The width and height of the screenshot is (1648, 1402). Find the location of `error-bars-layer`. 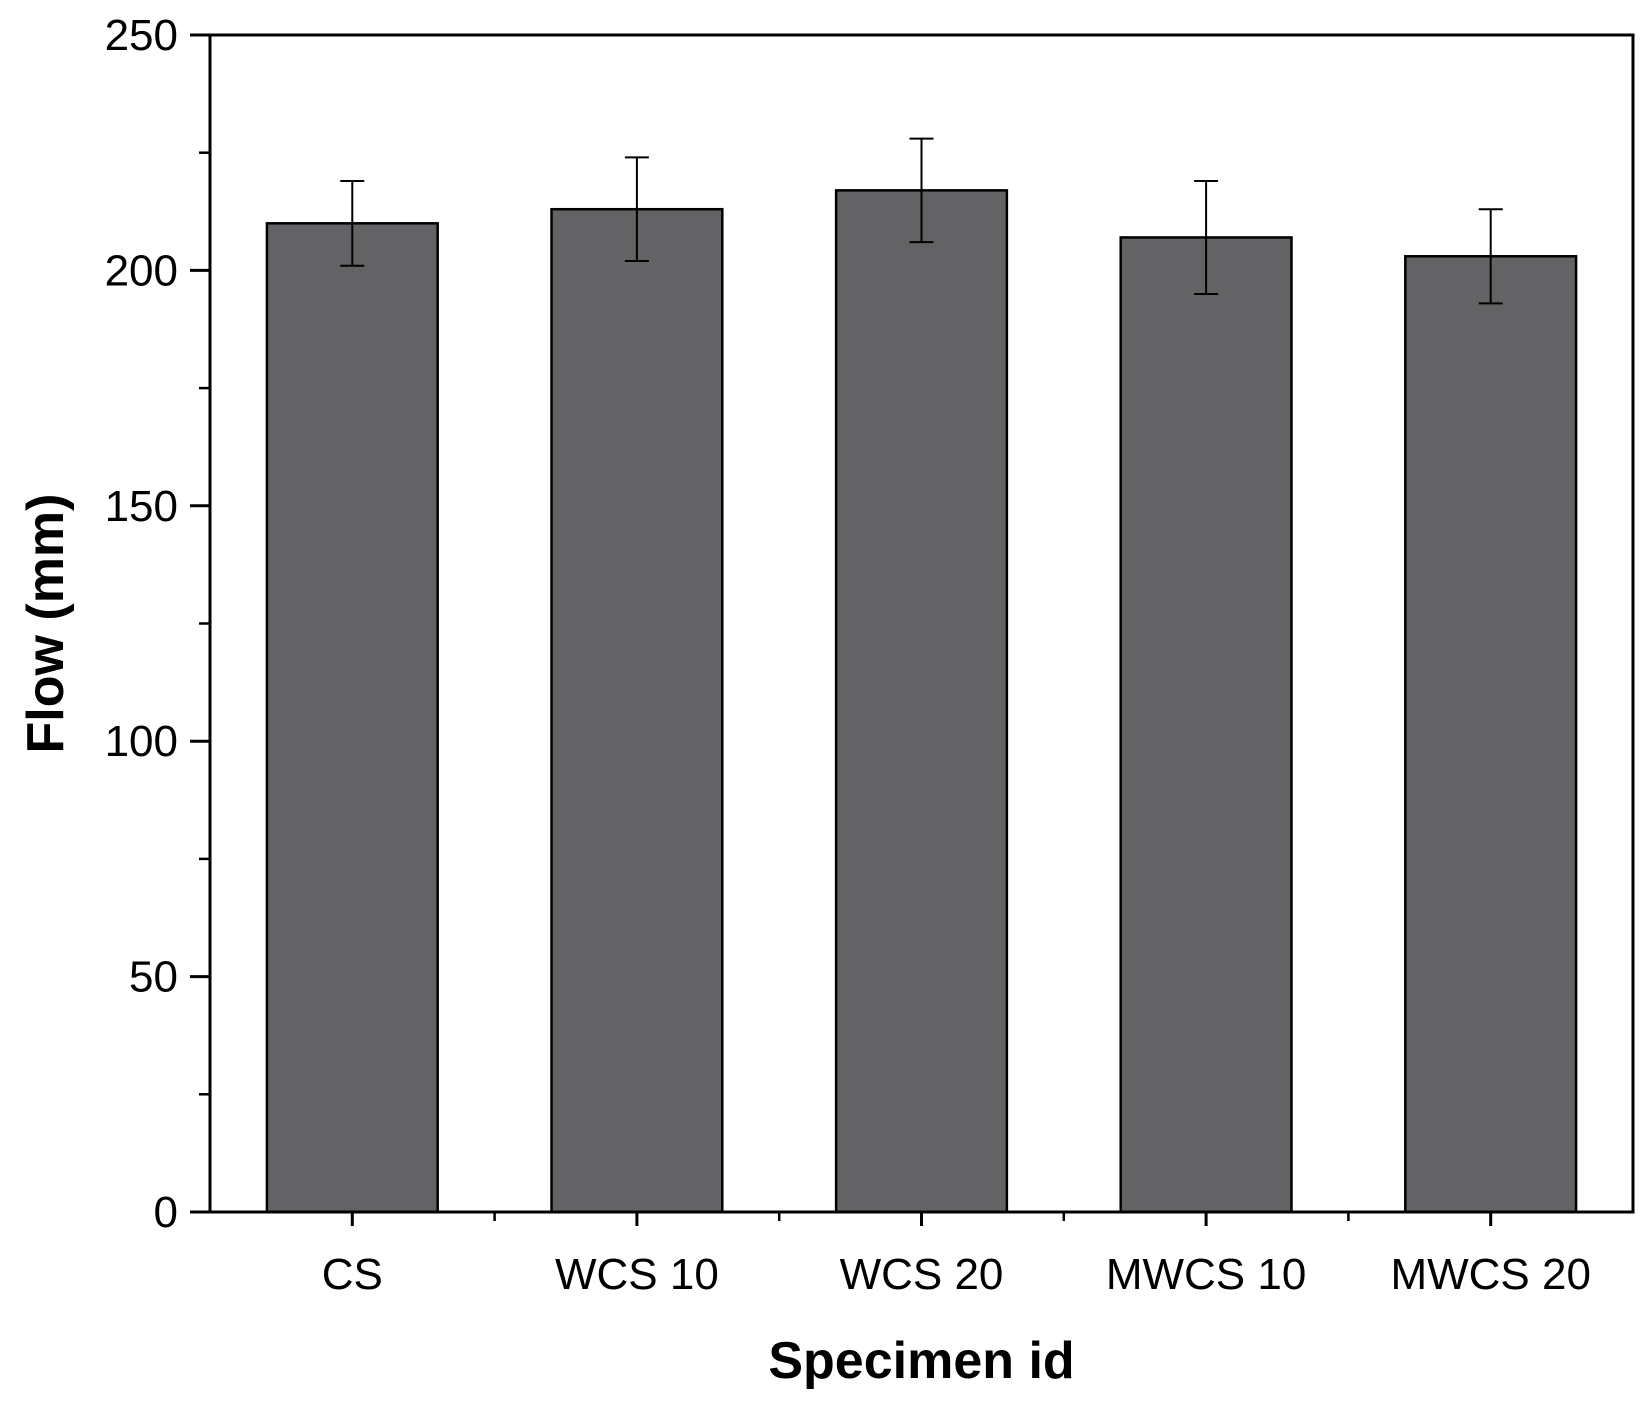

error-bars-layer is located at coordinates (921, 221).